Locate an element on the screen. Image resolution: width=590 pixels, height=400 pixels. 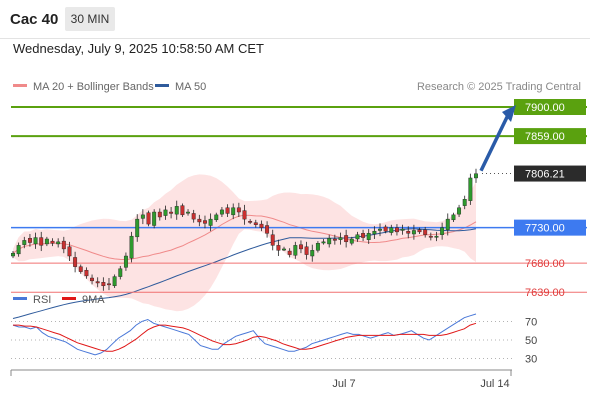
legend-9ma-swatch is located at coordinates (69, 298).